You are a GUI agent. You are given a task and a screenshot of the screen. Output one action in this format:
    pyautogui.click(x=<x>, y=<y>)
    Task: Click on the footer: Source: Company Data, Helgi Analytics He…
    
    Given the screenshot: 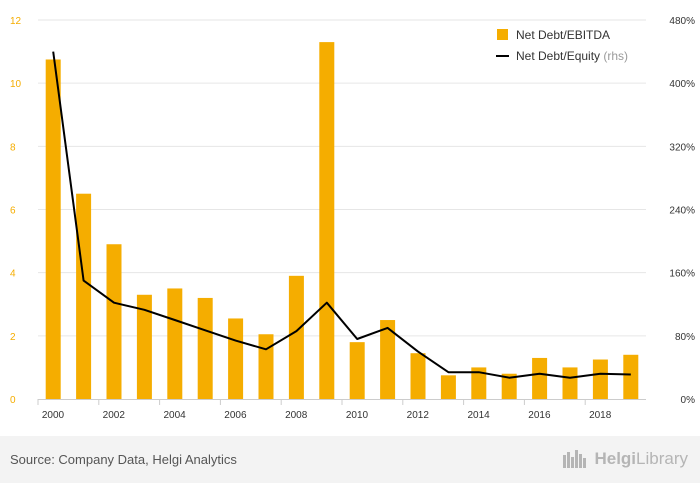 What is the action you would take?
    pyautogui.click(x=350, y=459)
    